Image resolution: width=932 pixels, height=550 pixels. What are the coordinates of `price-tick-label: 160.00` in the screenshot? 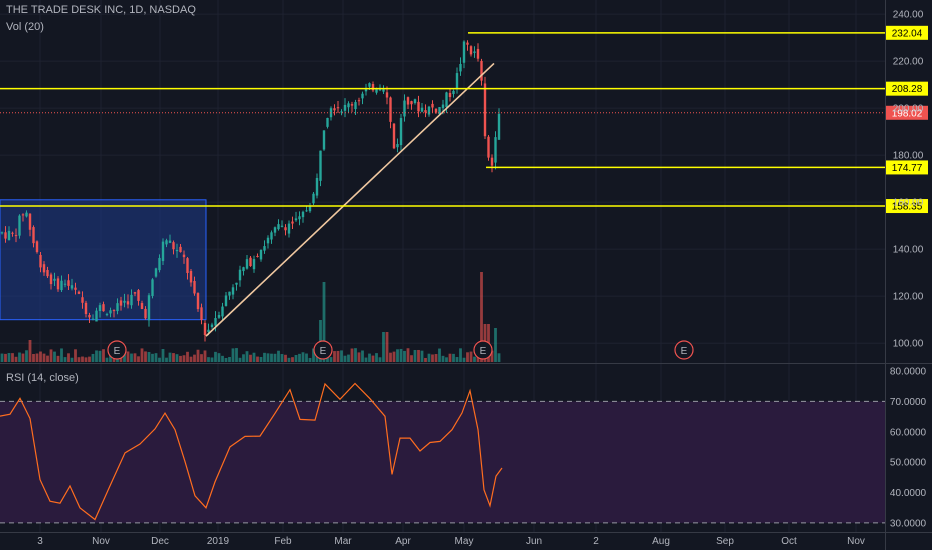 It's located at (908, 203).